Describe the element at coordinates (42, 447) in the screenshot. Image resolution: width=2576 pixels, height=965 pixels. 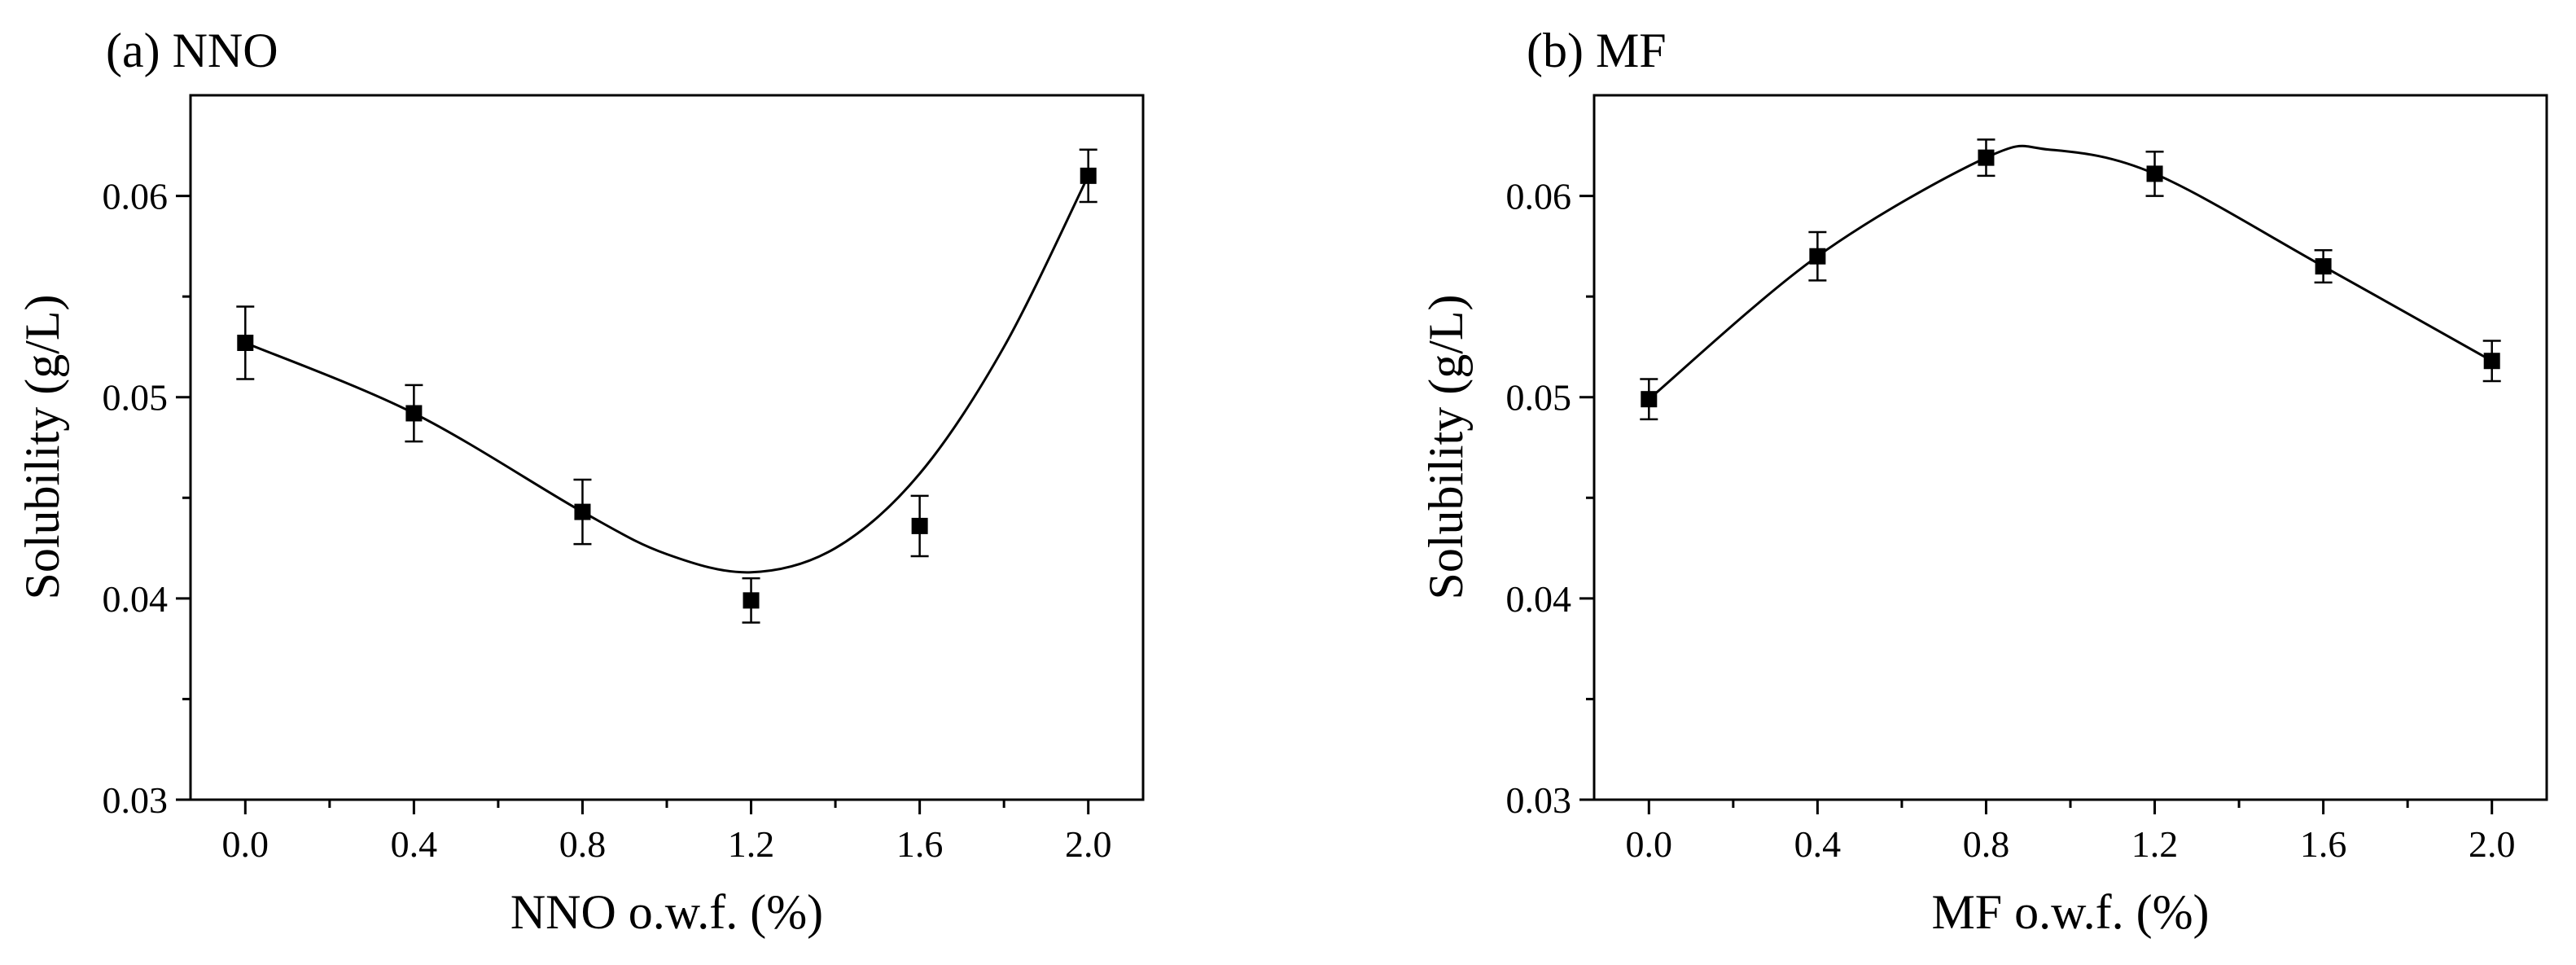
I see `panel-a-y-axis-label: Solubility (g/L)` at that location.